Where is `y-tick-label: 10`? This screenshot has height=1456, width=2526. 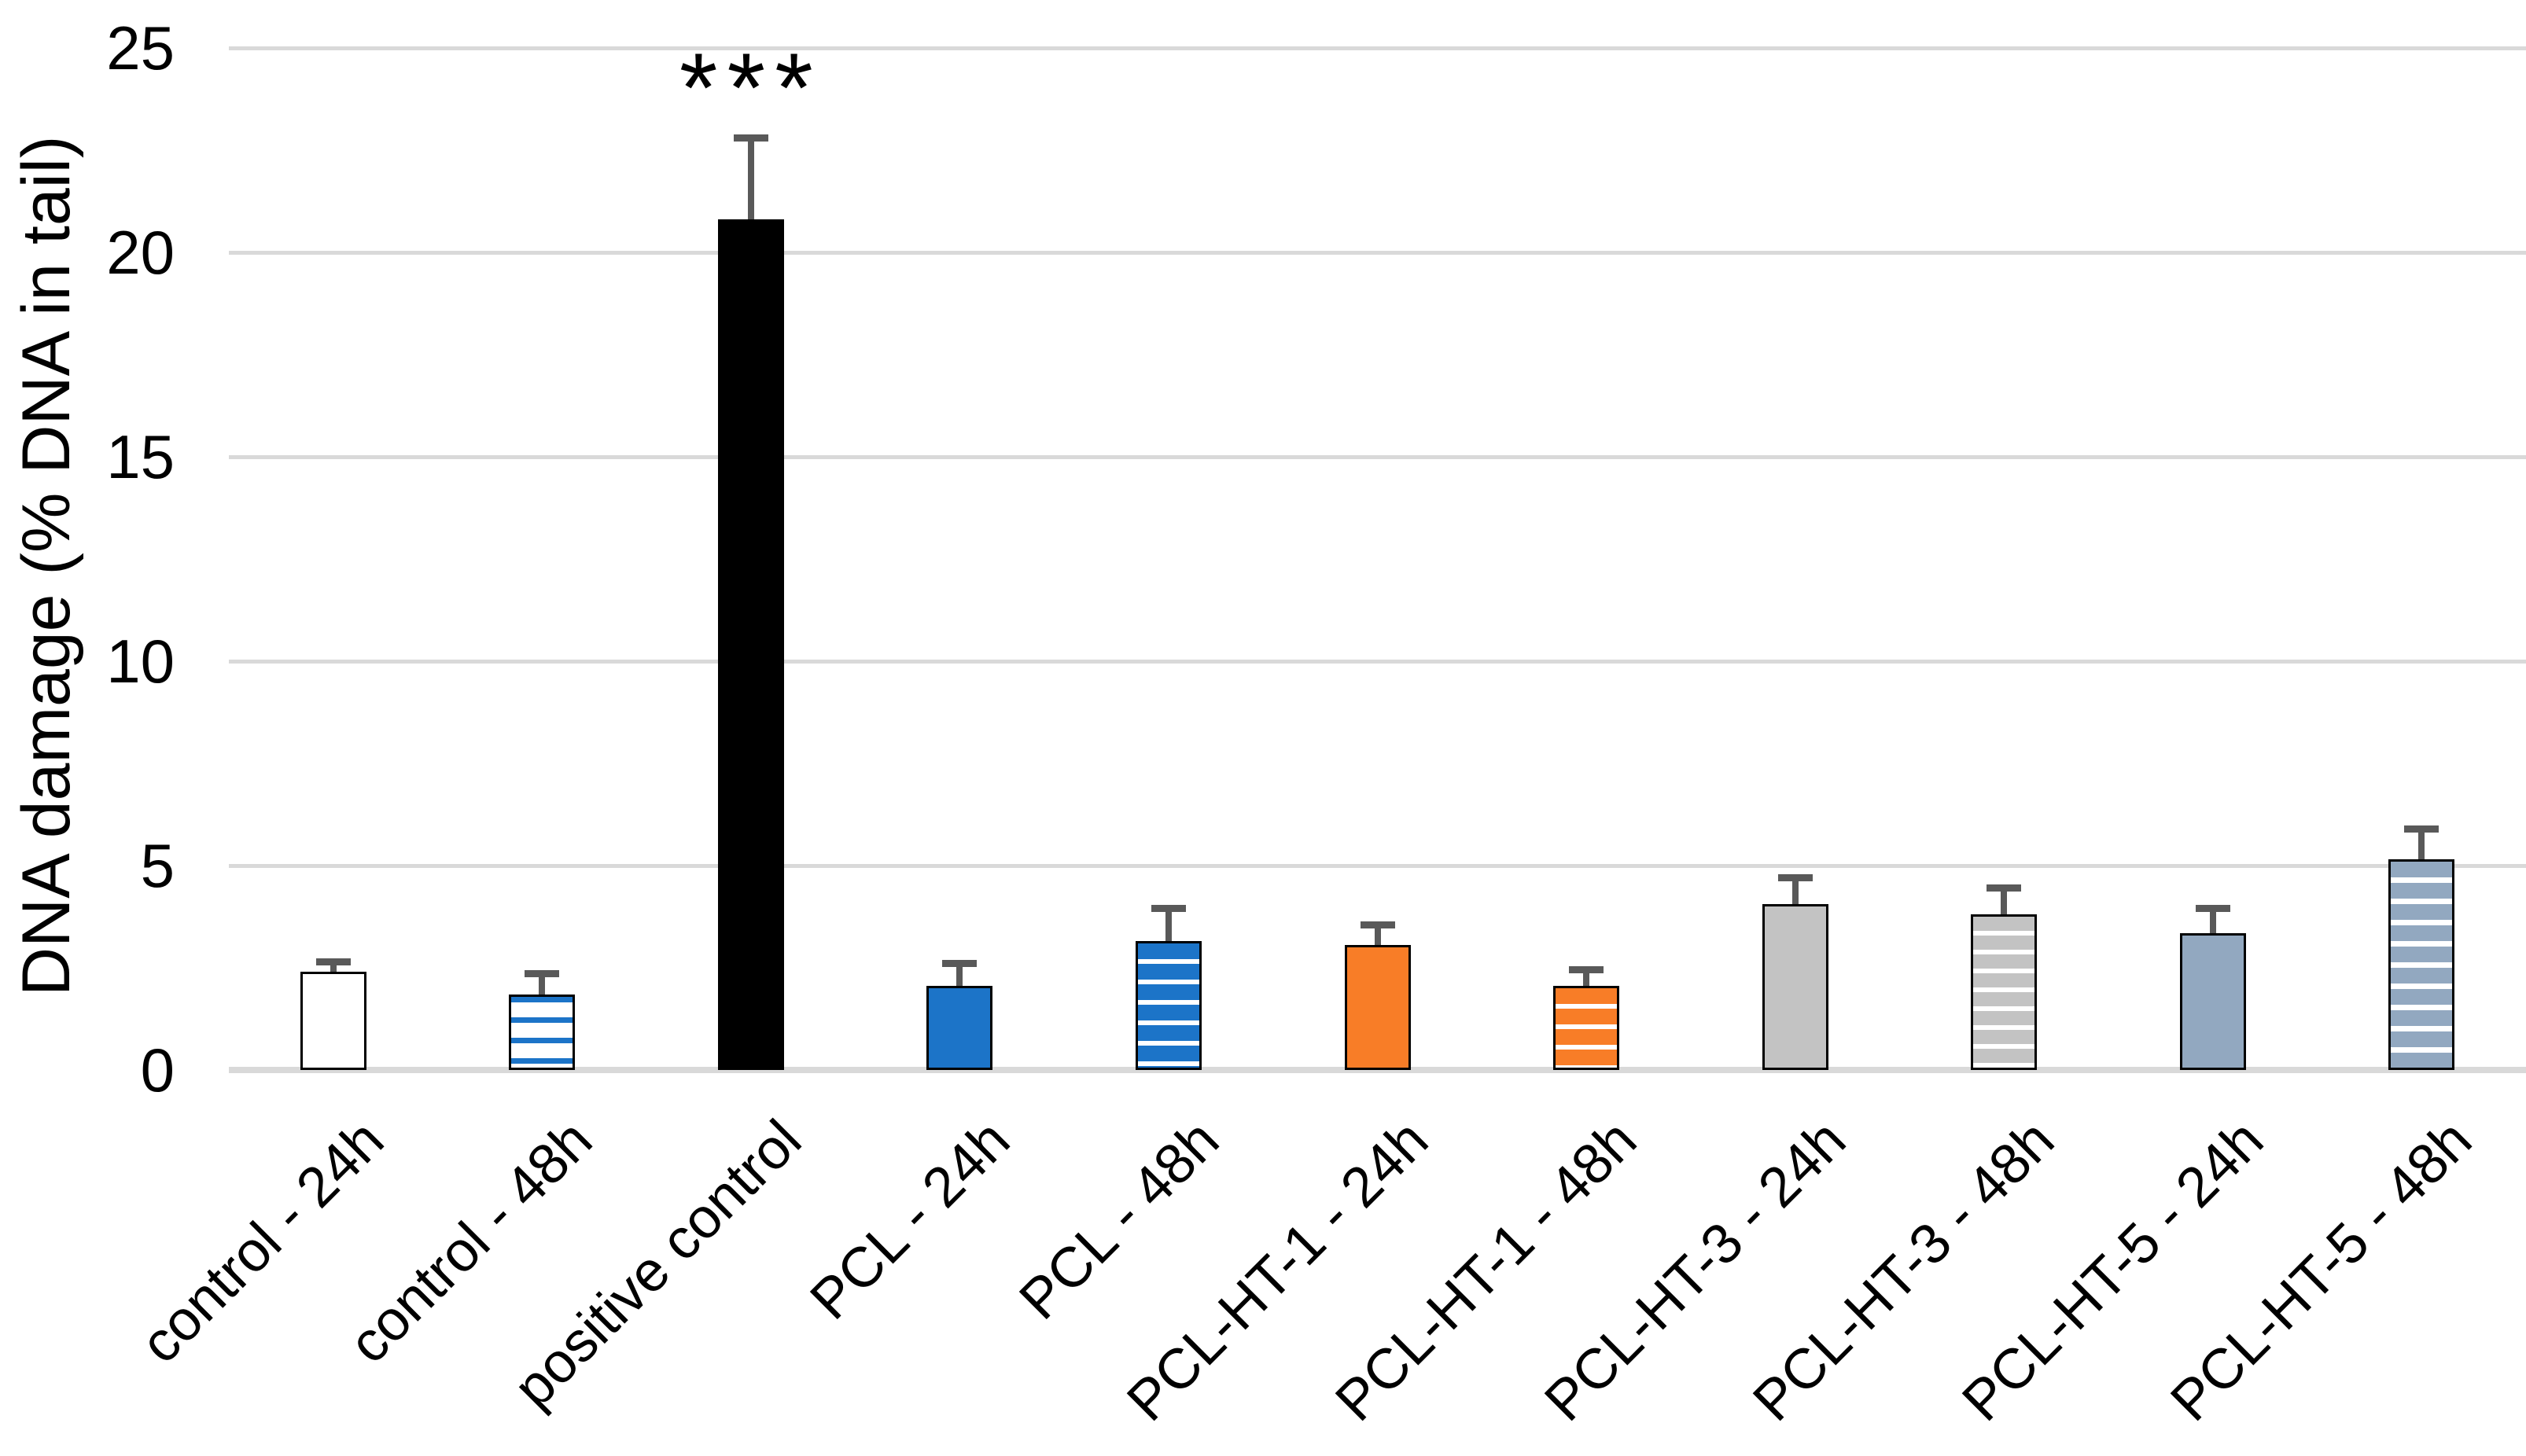 y-tick-label: 10 is located at coordinates (140, 661).